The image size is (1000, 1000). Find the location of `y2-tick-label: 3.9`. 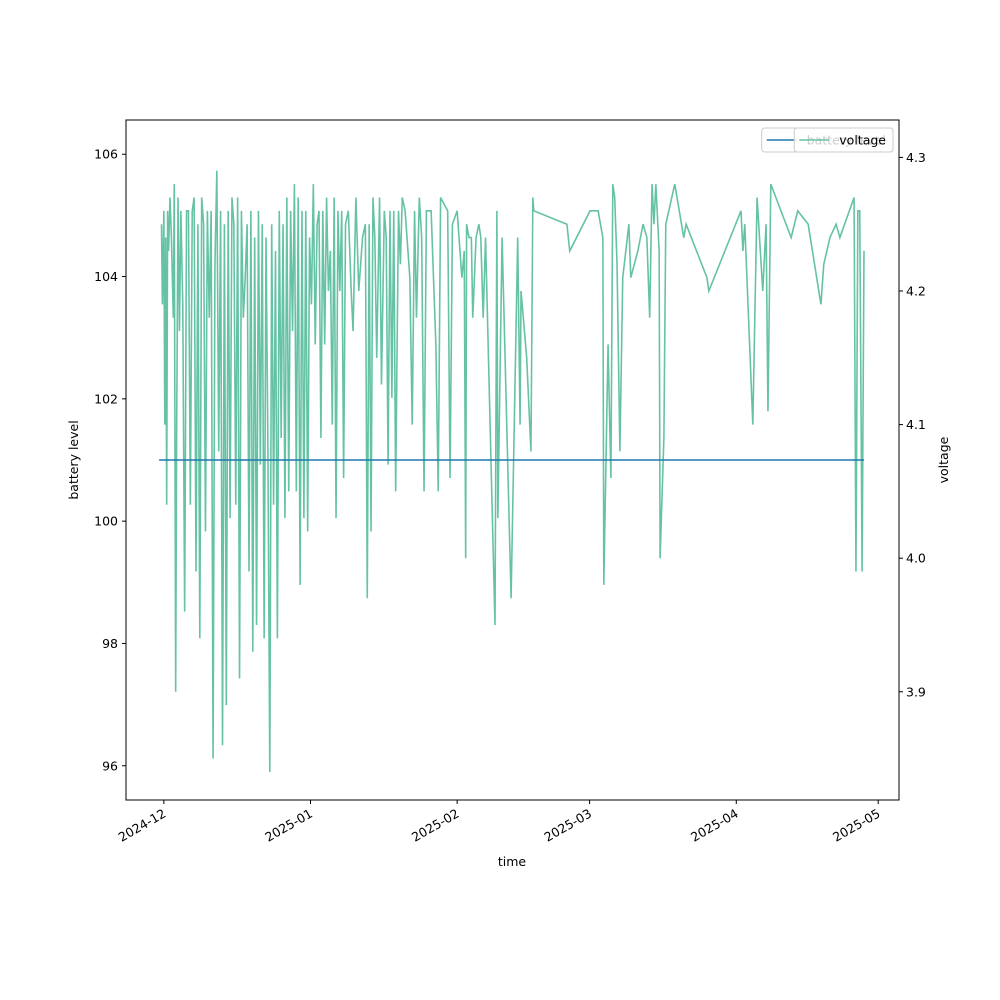

y2-tick-label: 3.9 is located at coordinates (916, 691).